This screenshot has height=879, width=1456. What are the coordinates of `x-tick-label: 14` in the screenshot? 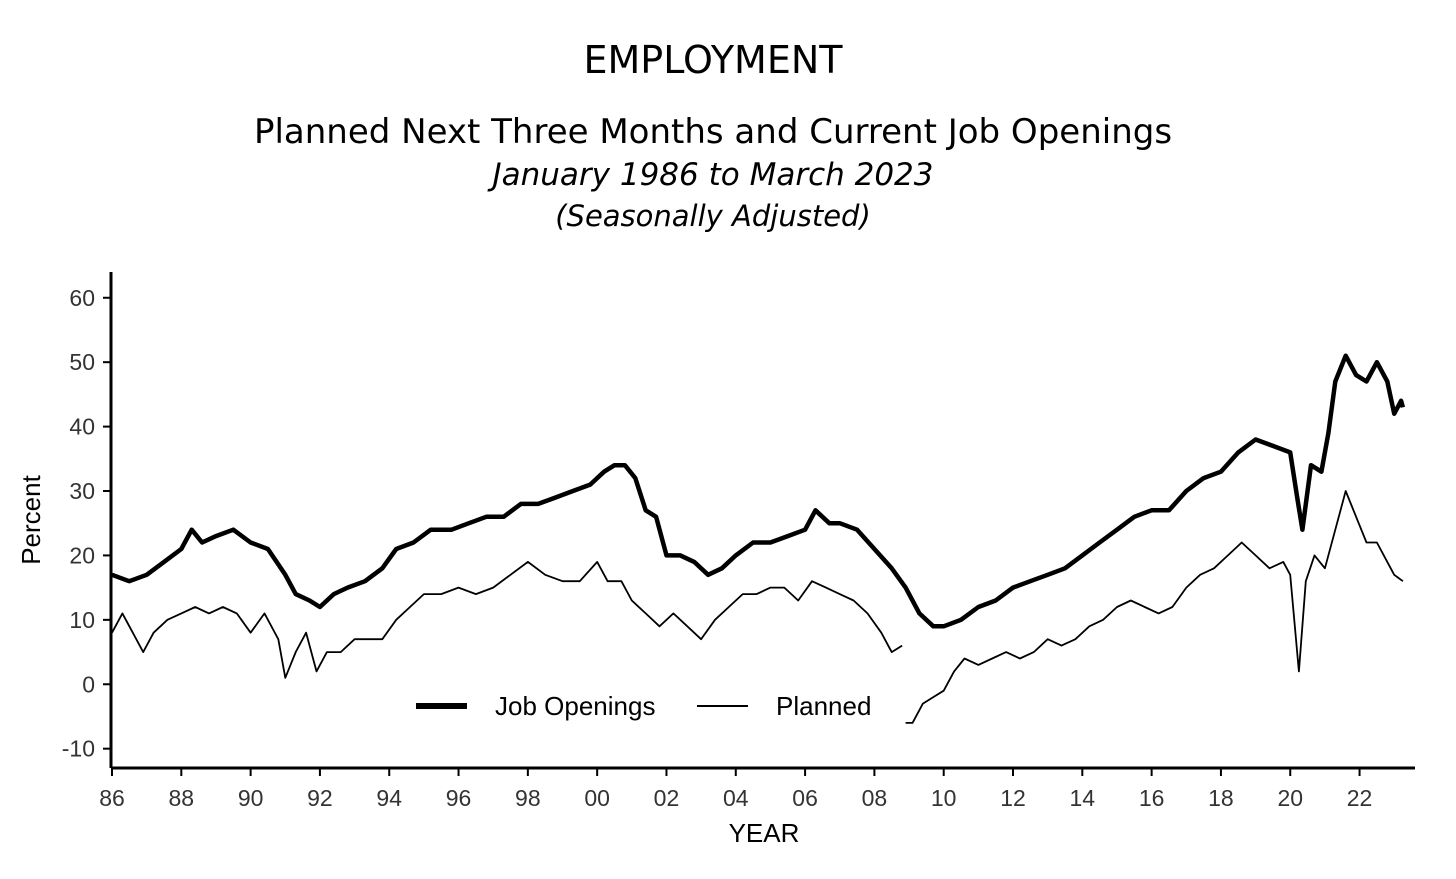 It's located at (1083, 798).